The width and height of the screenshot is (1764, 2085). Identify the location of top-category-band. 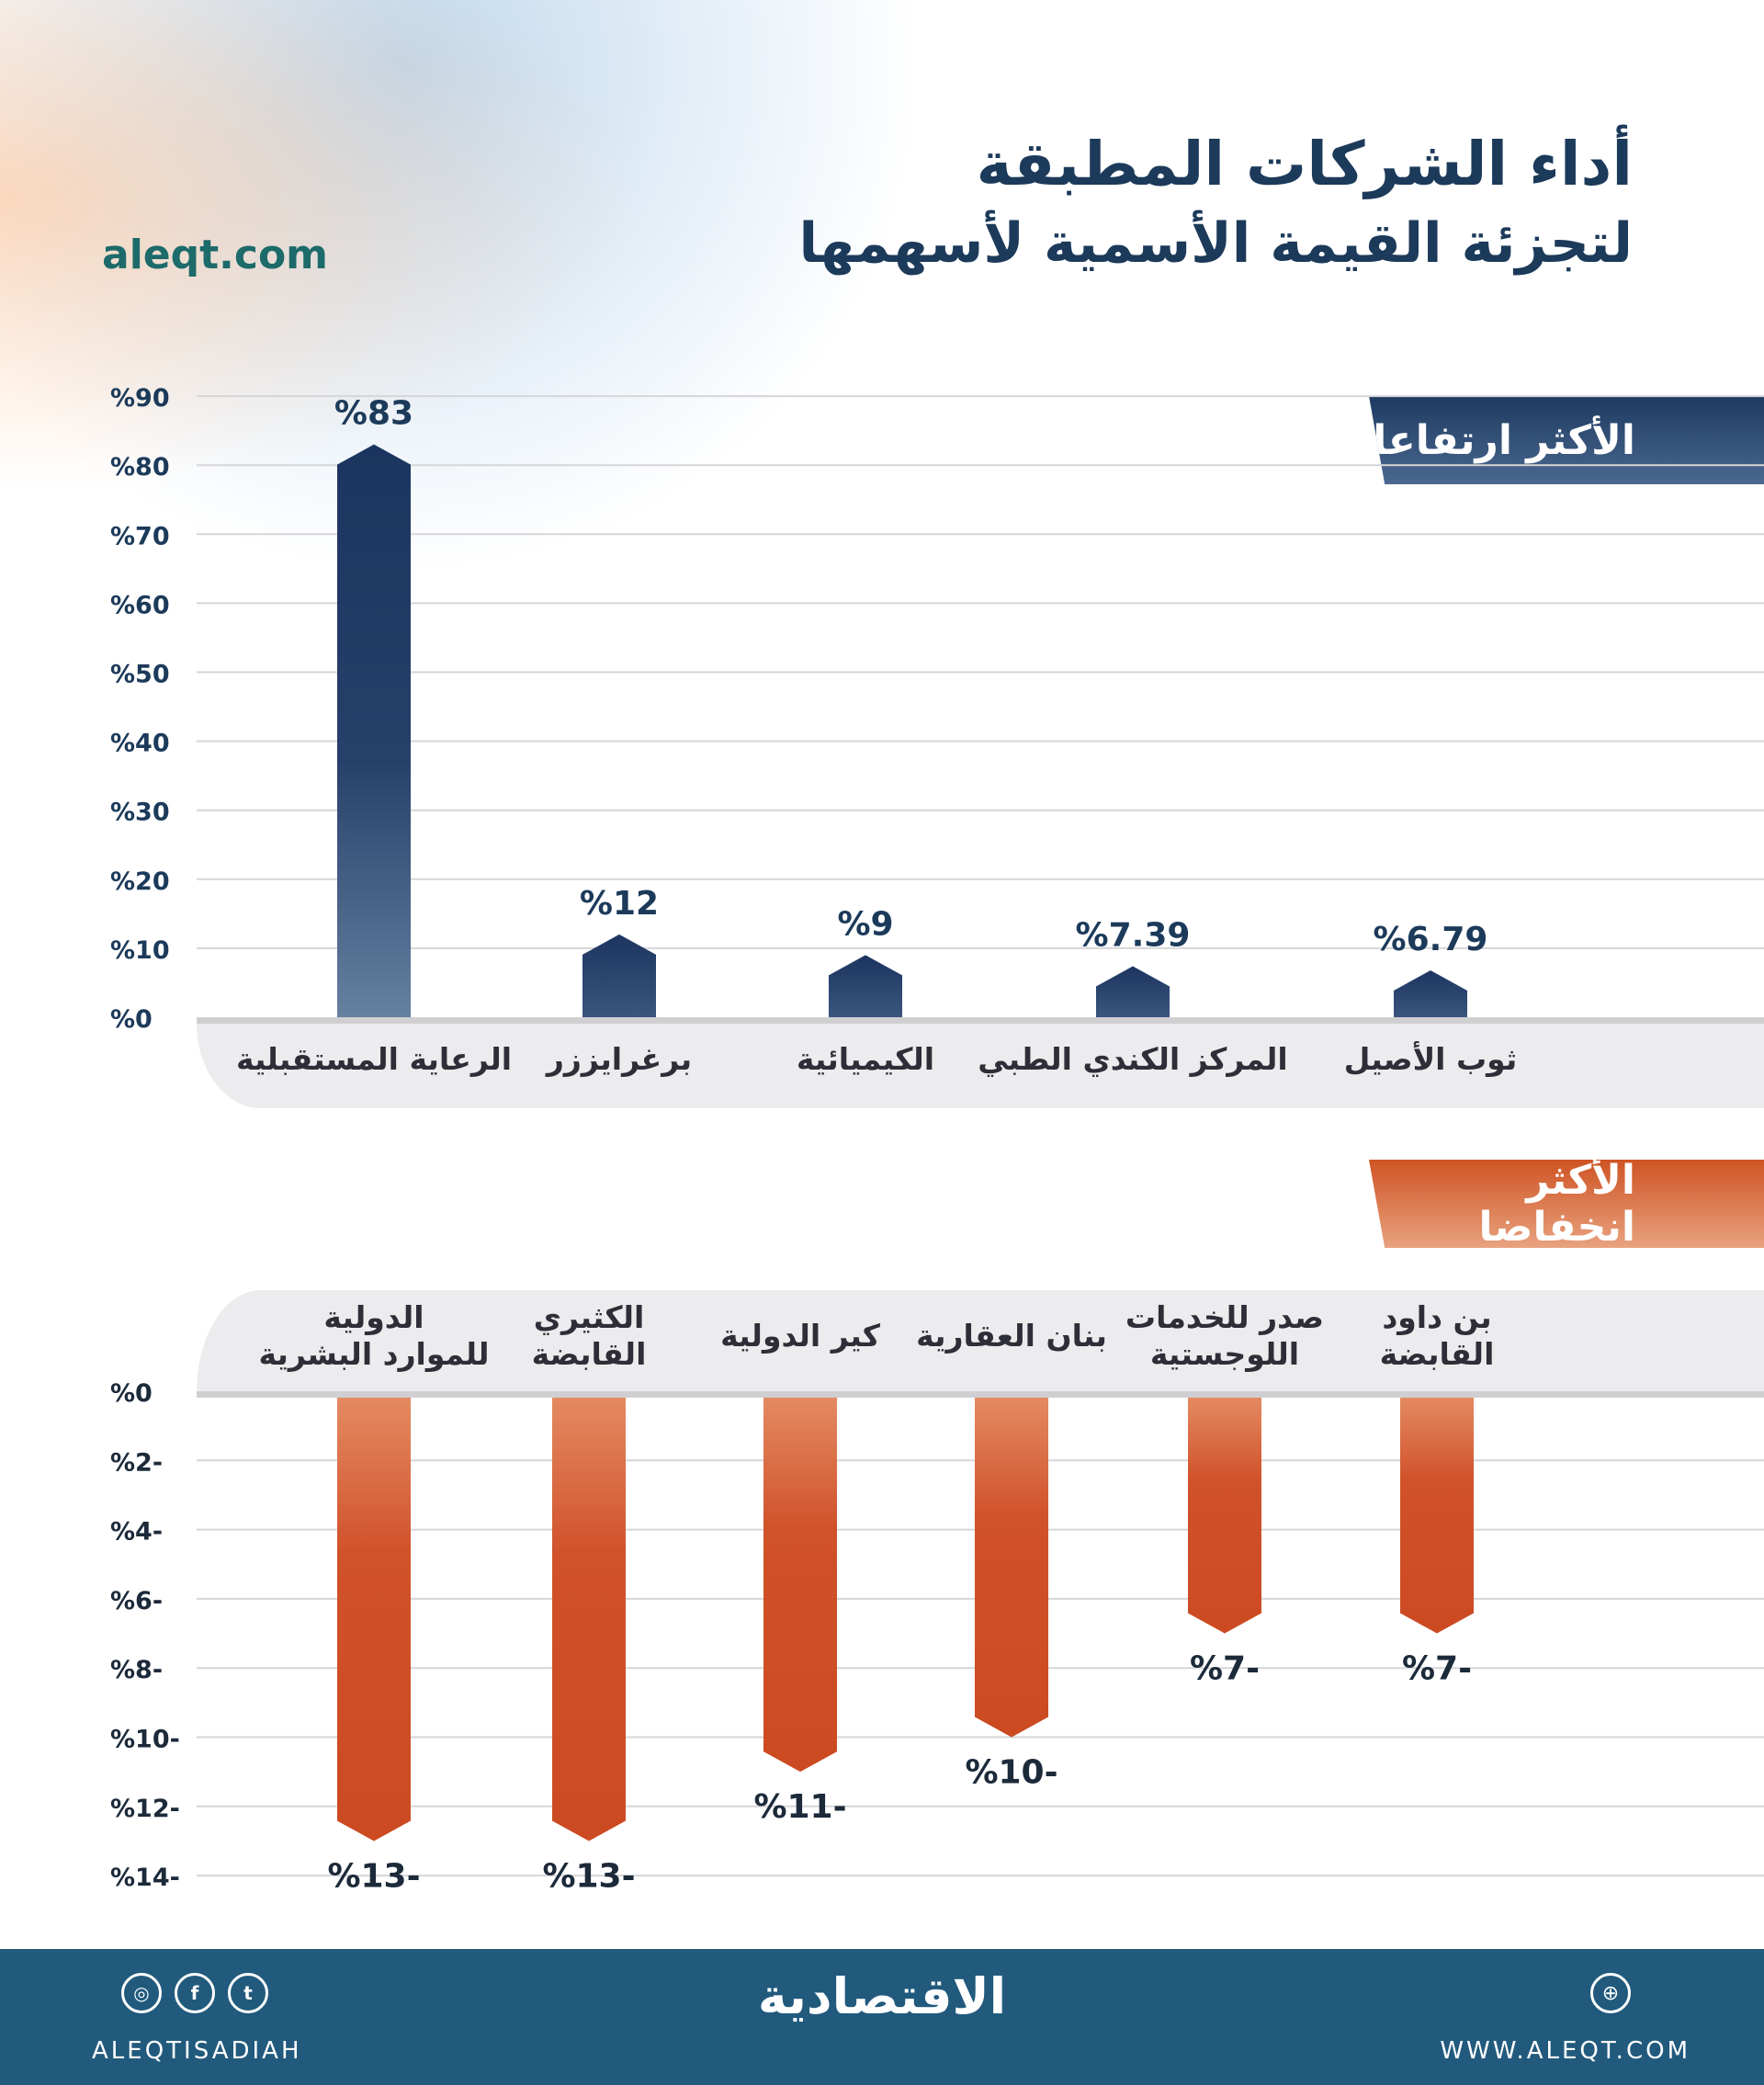
(981, 1062).